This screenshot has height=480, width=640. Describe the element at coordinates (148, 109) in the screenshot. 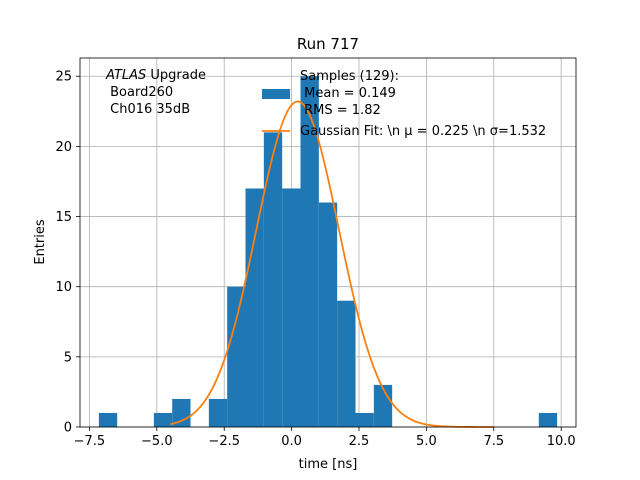

I see `annotation-line-3: Ch016 35dB` at that location.